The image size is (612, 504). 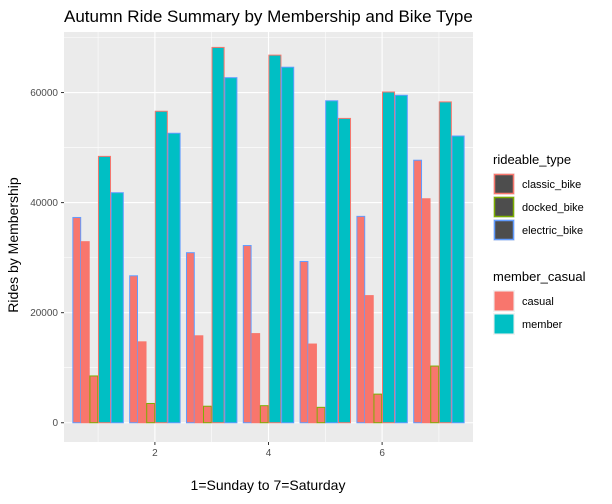 What do you see at coordinates (553, 208) in the screenshot?
I see `legend-label: docked_bike` at bounding box center [553, 208].